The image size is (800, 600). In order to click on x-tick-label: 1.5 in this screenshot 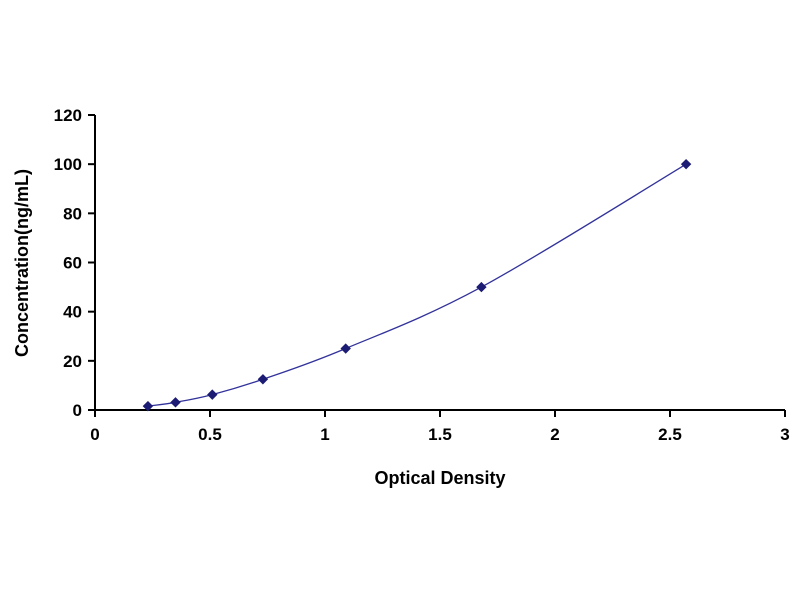, I will do `click(440, 434)`.